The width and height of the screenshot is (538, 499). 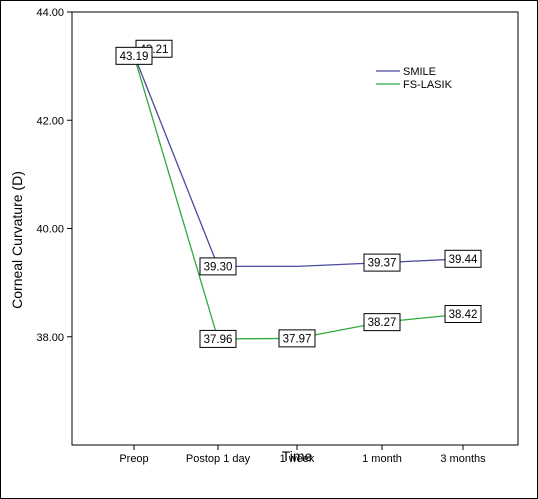 I want to click on data-label: 37.97, so click(x=297, y=338).